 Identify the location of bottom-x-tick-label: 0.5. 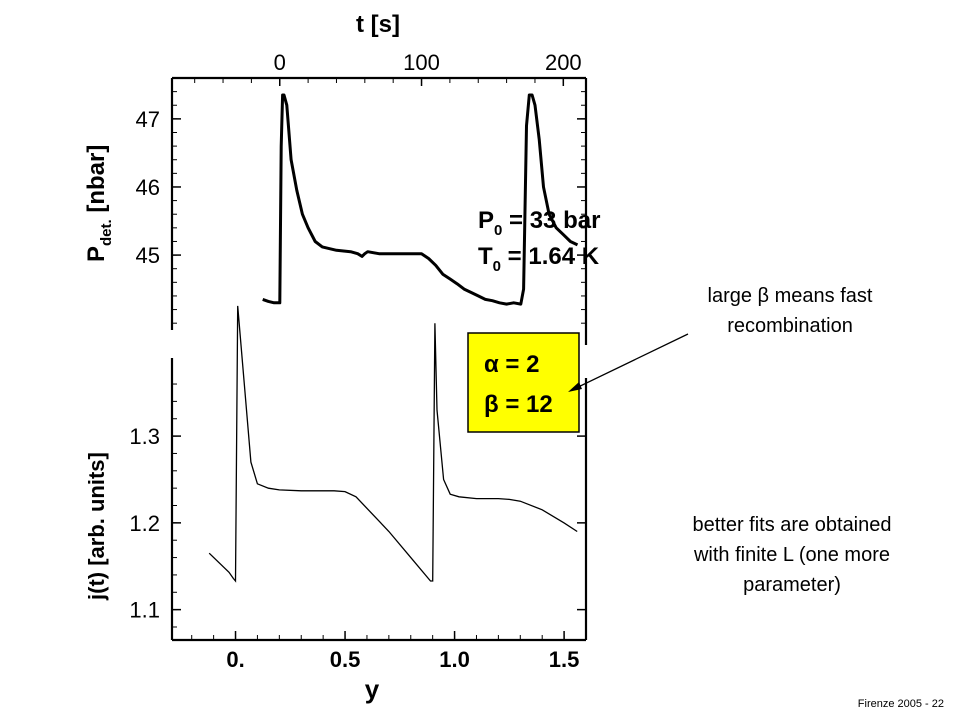
(345, 659).